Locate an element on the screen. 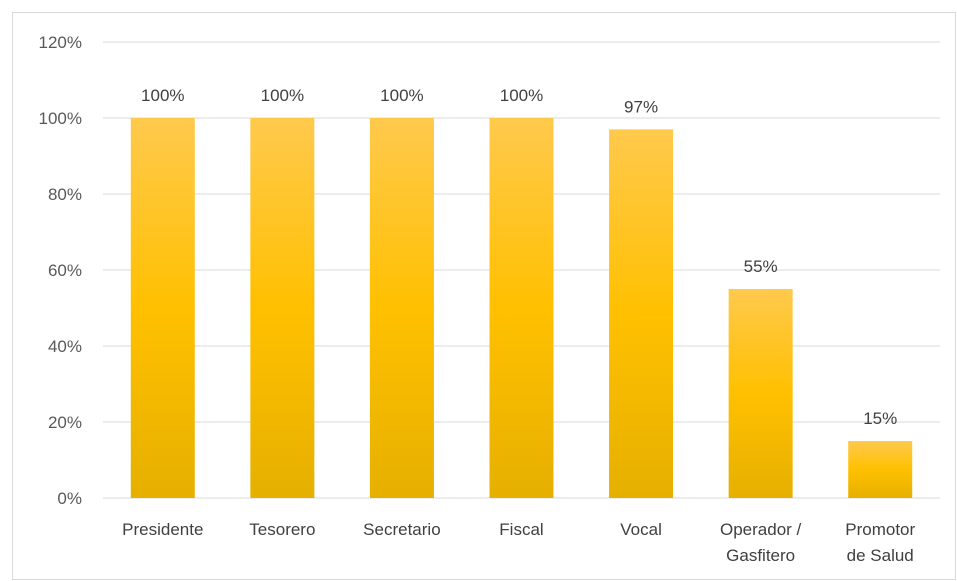  category-label: Tesorero is located at coordinates (282, 529).